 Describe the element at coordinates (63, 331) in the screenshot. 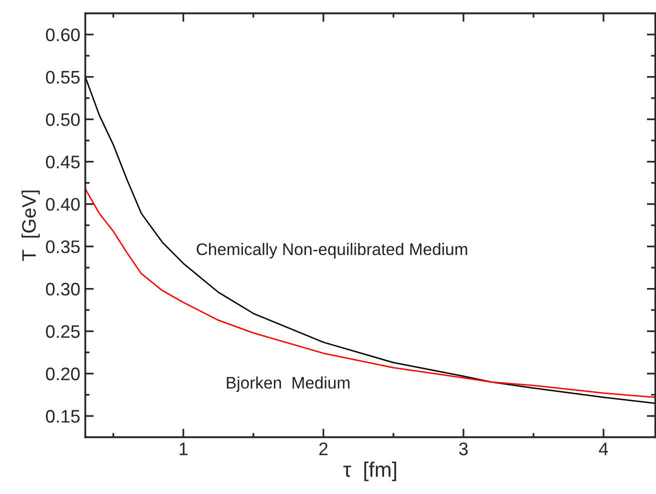

I see `y-tick-label: 0.25` at that location.